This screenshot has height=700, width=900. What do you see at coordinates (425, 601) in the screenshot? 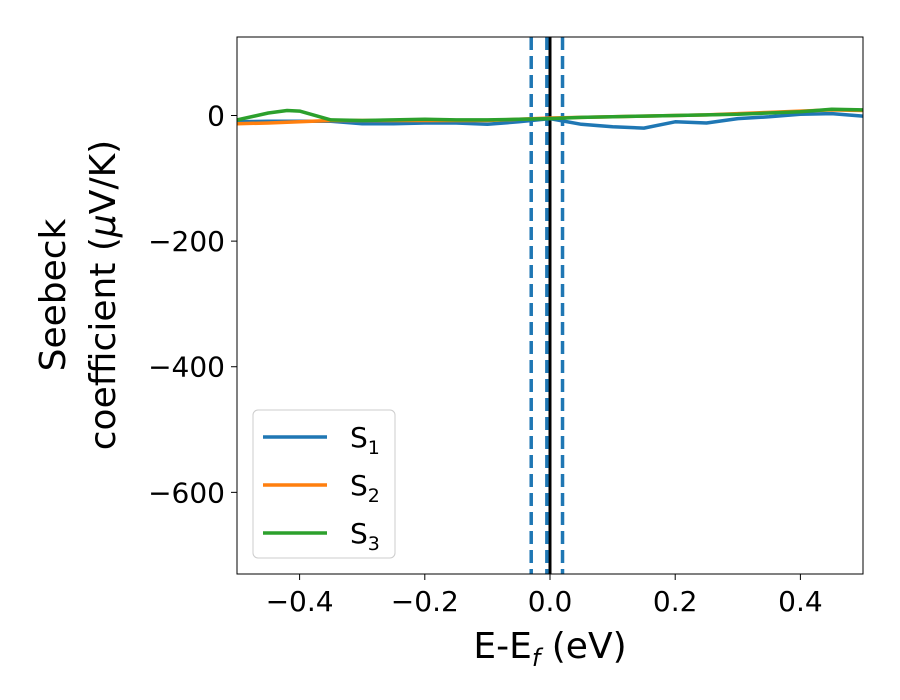
I see `x-tick-label: −0.2` at bounding box center [425, 601].